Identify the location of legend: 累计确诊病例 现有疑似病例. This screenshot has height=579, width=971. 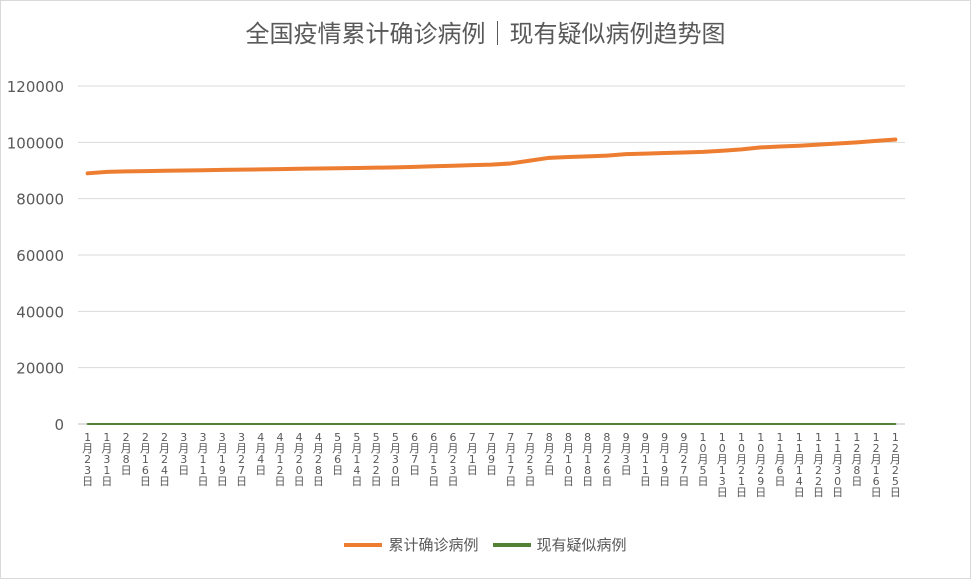
(485, 544).